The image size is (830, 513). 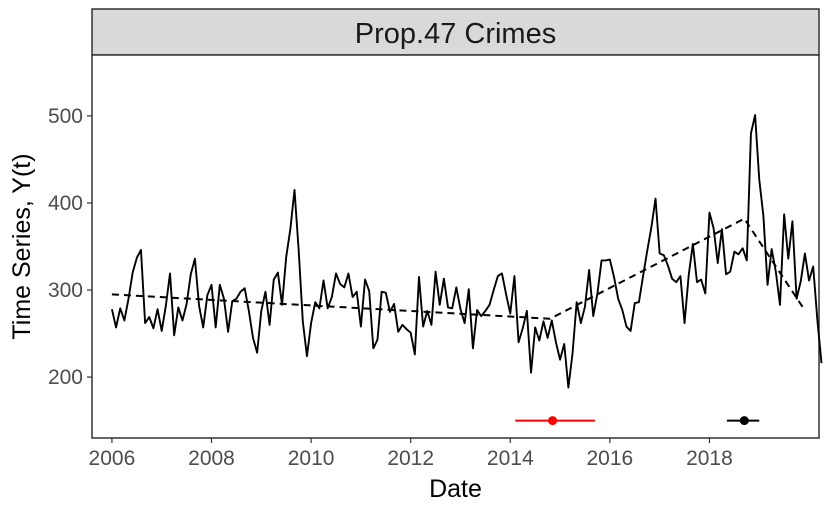 What do you see at coordinates (65, 116) in the screenshot?
I see `y-tick-label-500: 500` at bounding box center [65, 116].